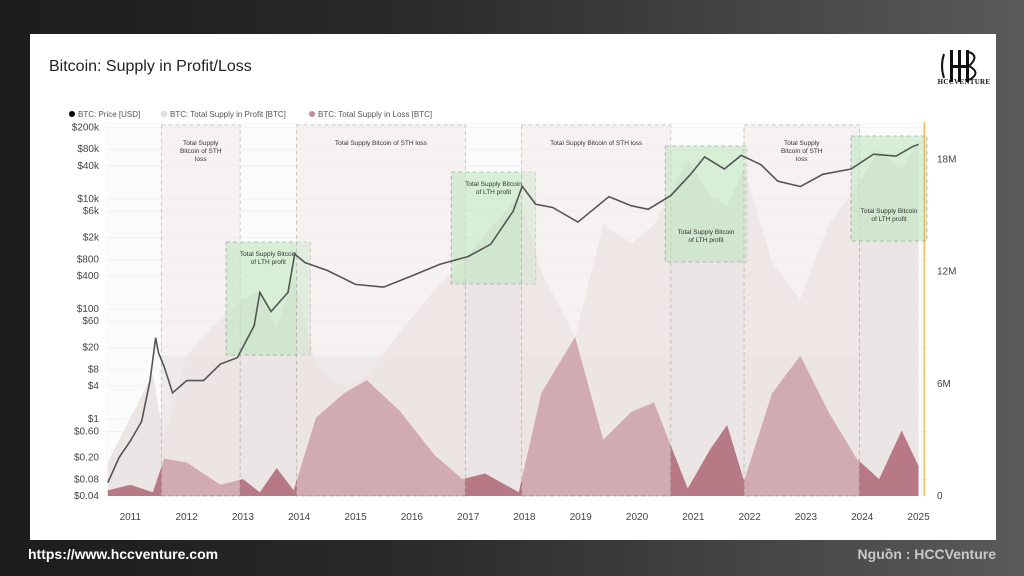 Image resolution: width=1024 pixels, height=576 pixels. Describe the element at coordinates (90, 321) in the screenshot. I see `y-left-tick-label: $60` at that location.